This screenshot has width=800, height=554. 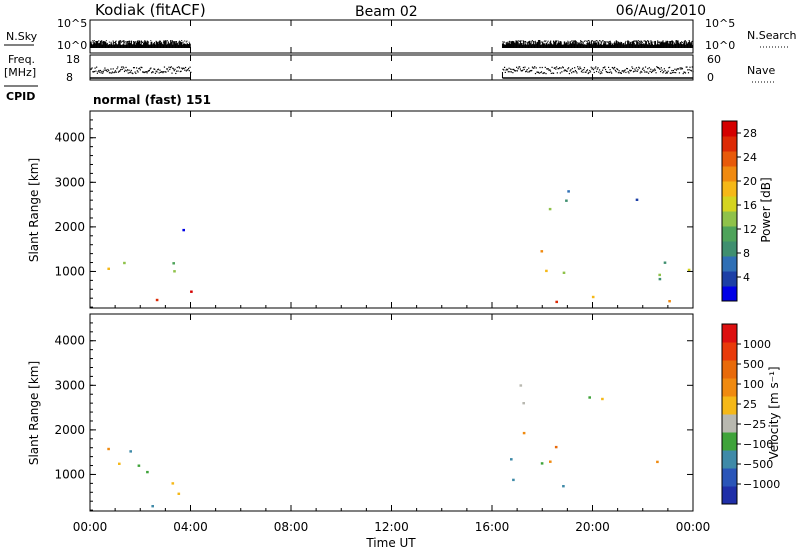 I want to click on colorbar-tick-label: 500, so click(x=753, y=364).